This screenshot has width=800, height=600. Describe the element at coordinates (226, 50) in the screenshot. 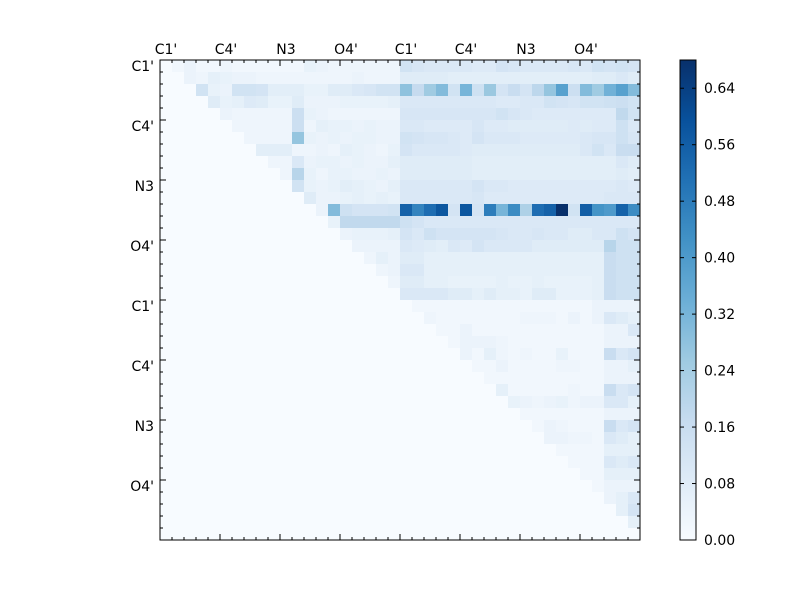

I see `x-tick-label: C4'` at that location.